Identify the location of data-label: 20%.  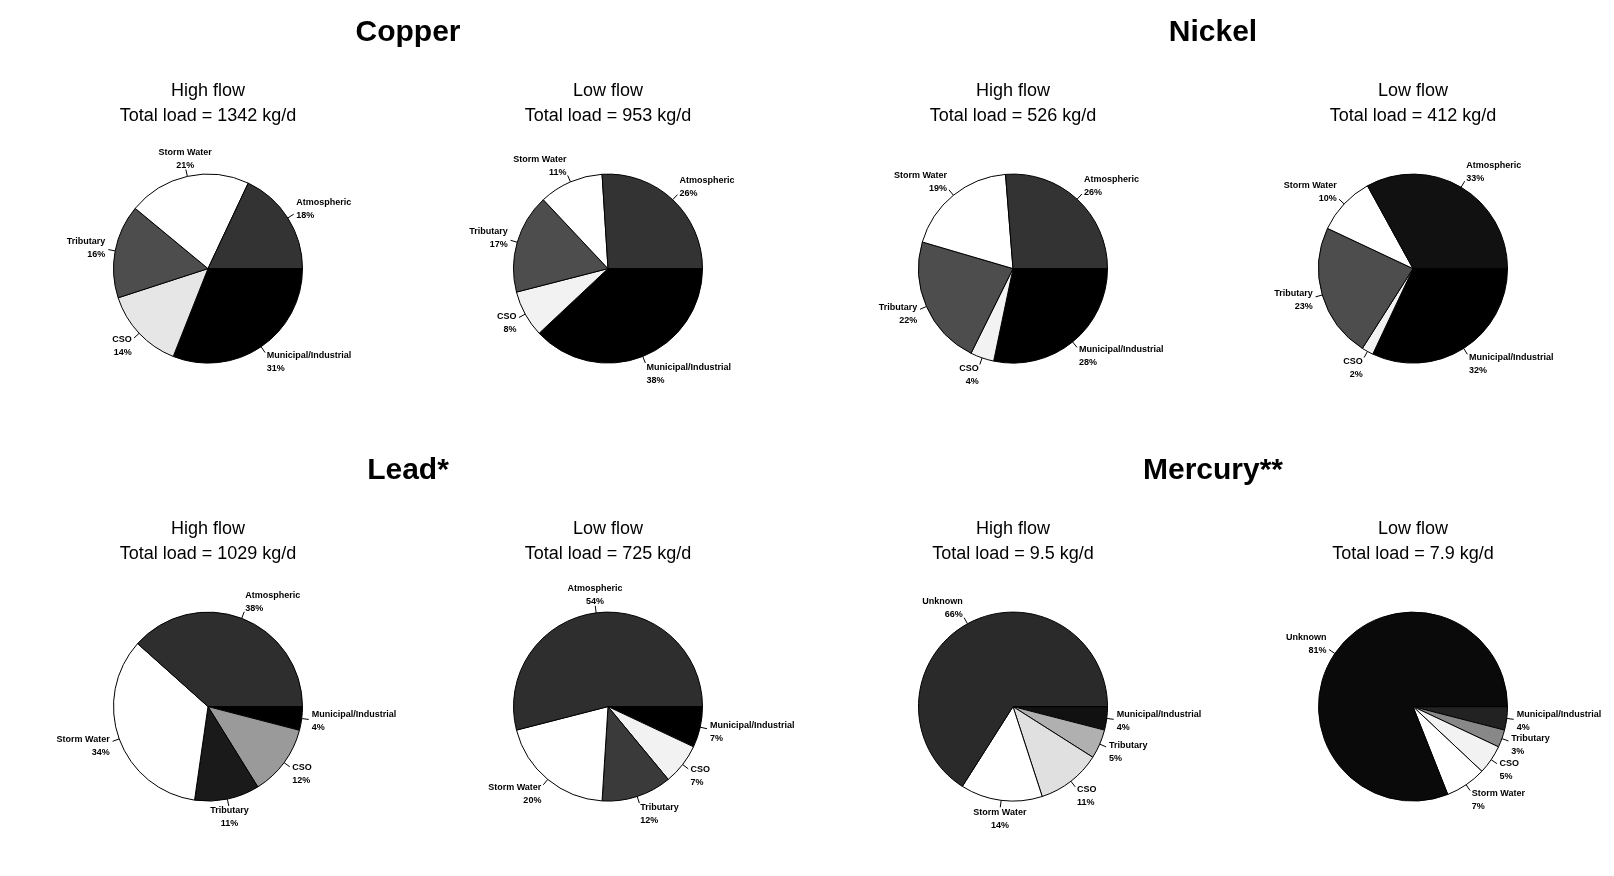
(532, 799).